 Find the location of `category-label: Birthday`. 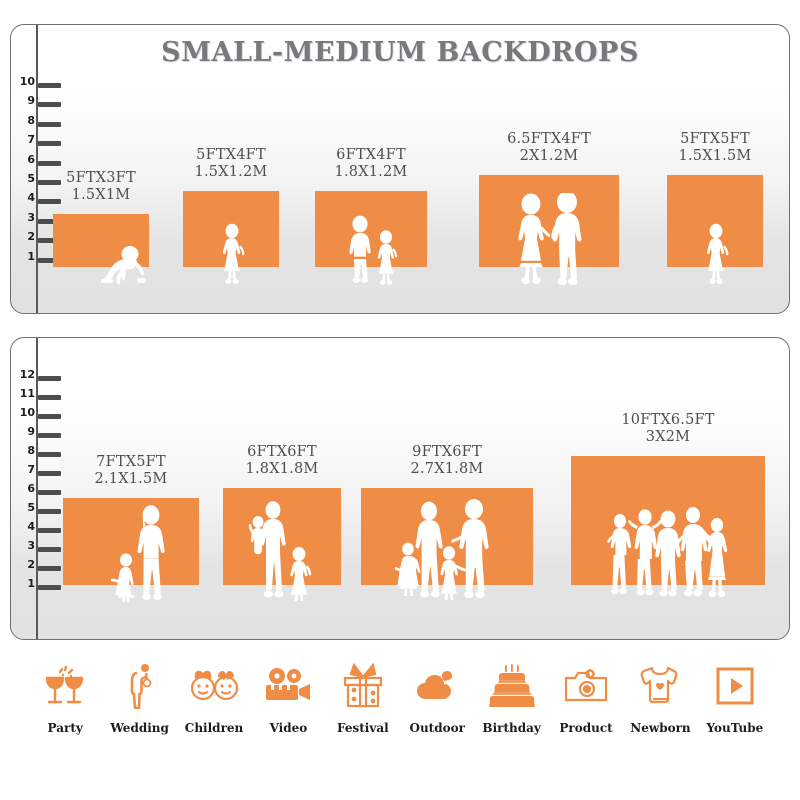

category-label: Birthday is located at coordinates (511, 728).